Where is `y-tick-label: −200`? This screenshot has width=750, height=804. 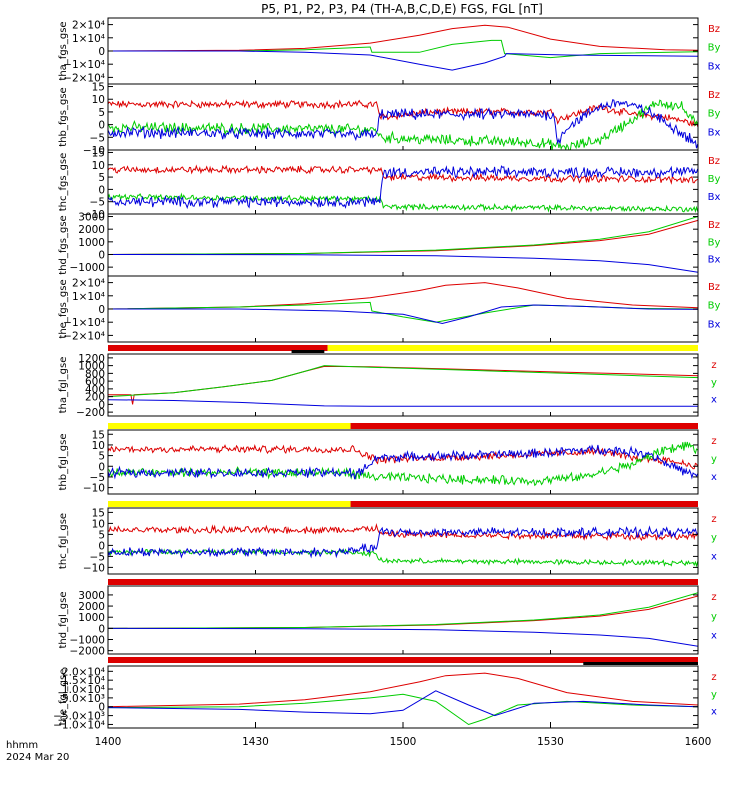 y-tick-label: −200 is located at coordinates (90, 413).